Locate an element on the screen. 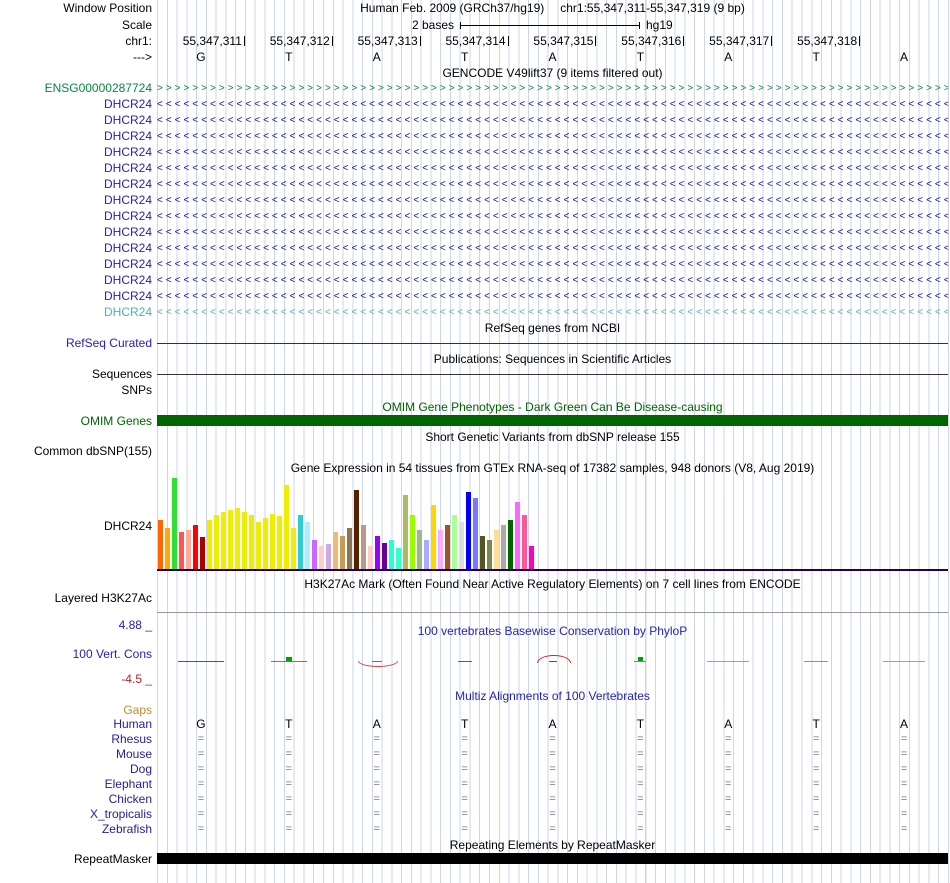 Image resolution: width=950 pixels, height=883 pixels. phylop-track-label: 100 Vert. Cons is located at coordinates (112, 654).